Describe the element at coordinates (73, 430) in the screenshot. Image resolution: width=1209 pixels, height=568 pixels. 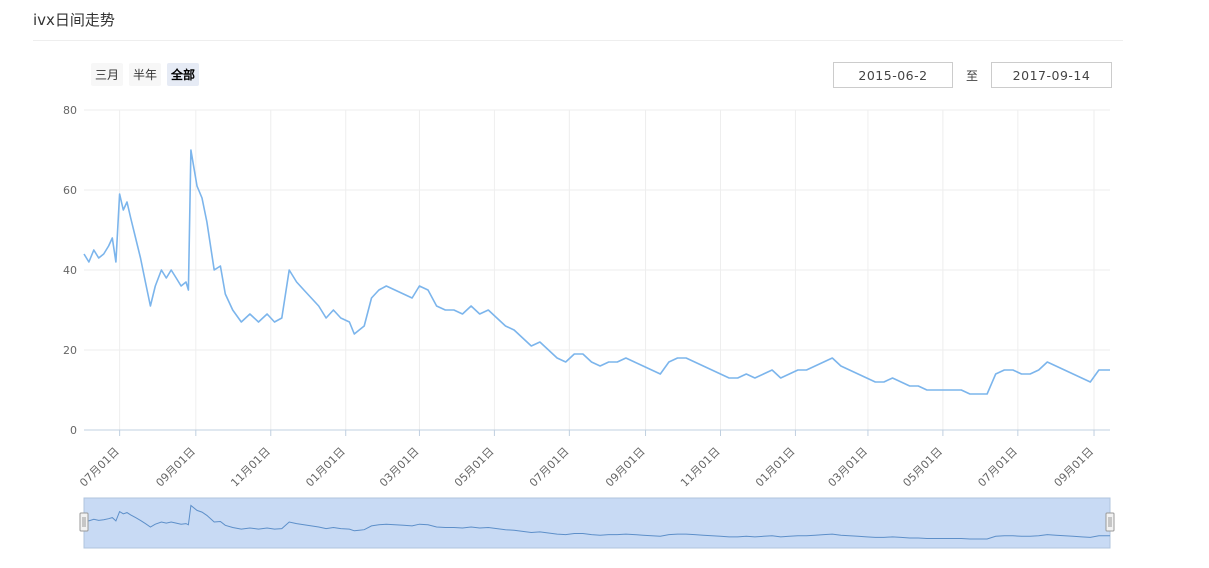
I see `y-tick-label: 0` at that location.